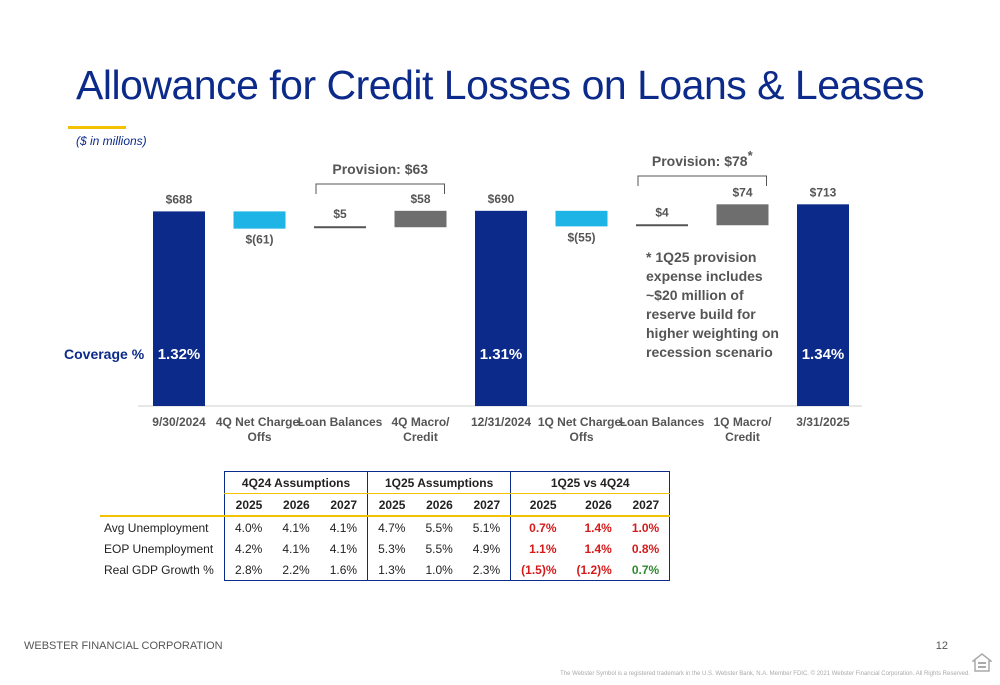 The width and height of the screenshot is (1000, 685). I want to click on value-label: $4, so click(662, 212).